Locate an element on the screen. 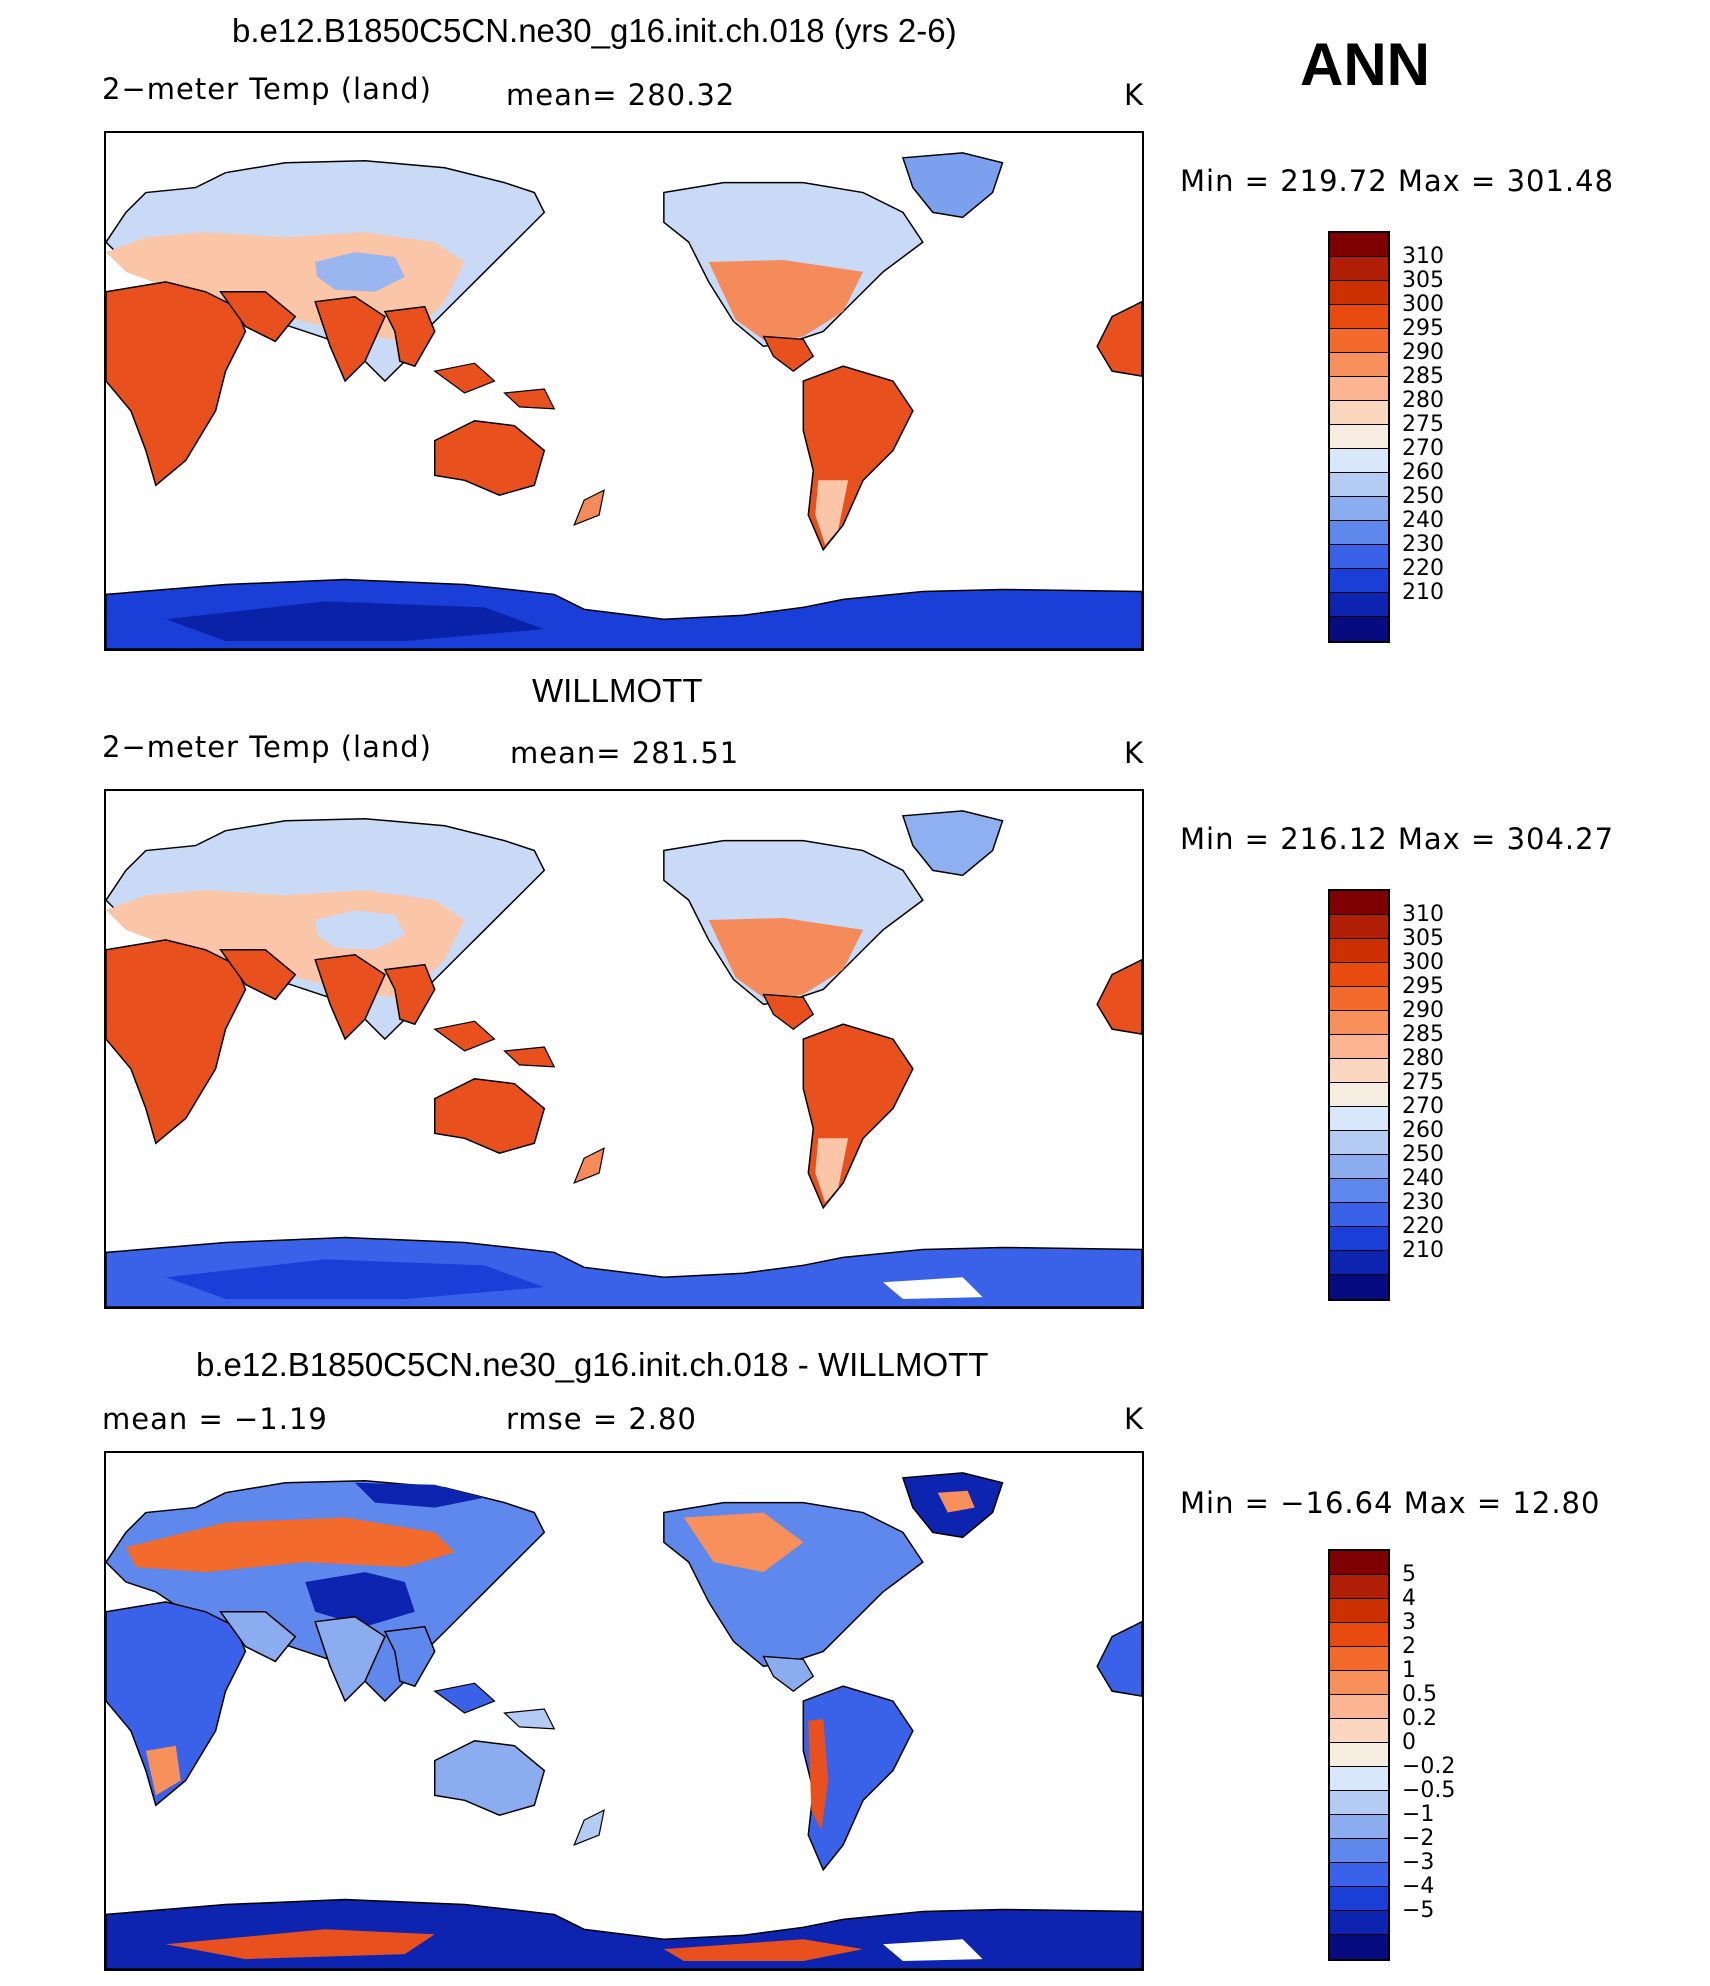 The image size is (1710, 1986). panel-1-units: K is located at coordinates (1134, 95).